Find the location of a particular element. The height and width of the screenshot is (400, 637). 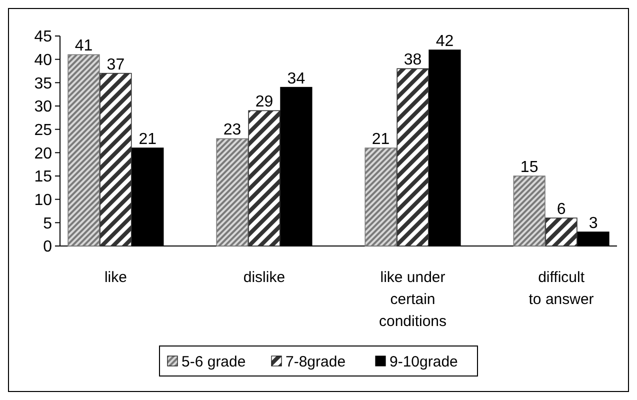

legend-label: 5-6 grade is located at coordinates (214, 361).